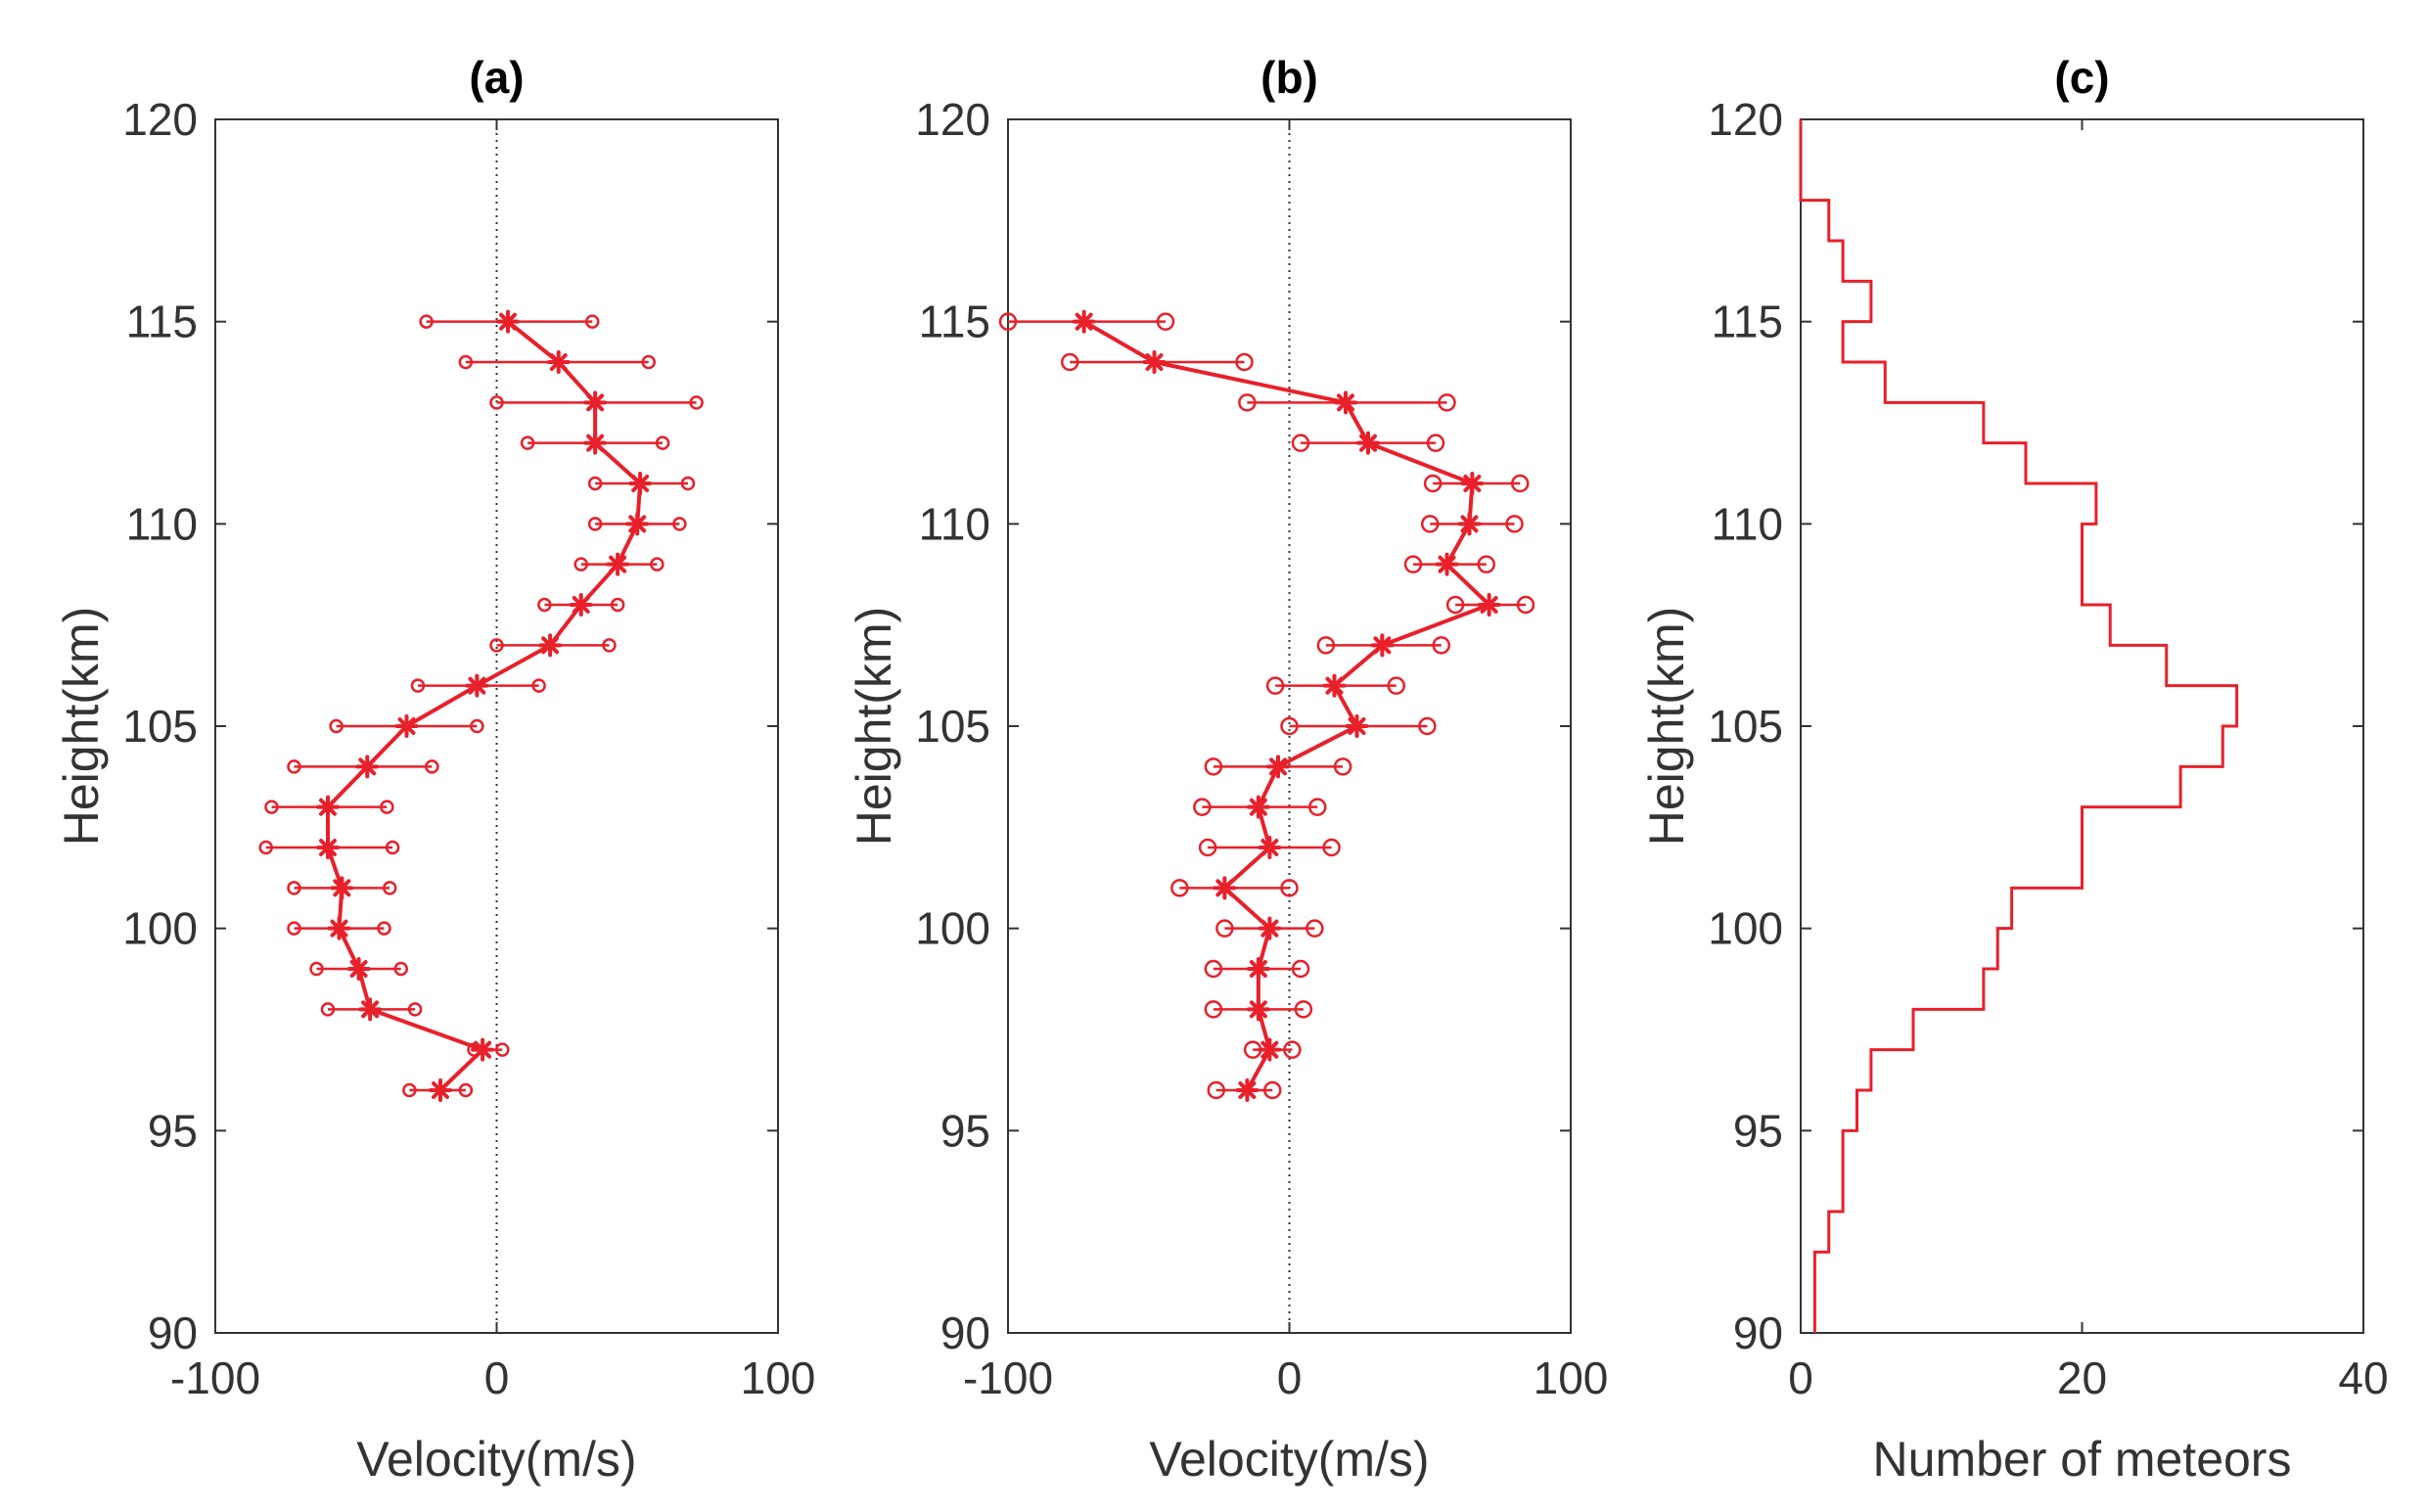 The image size is (2428, 1512). Describe the element at coordinates (2081, 77) in the screenshot. I see `panel-title: (c)` at that location.